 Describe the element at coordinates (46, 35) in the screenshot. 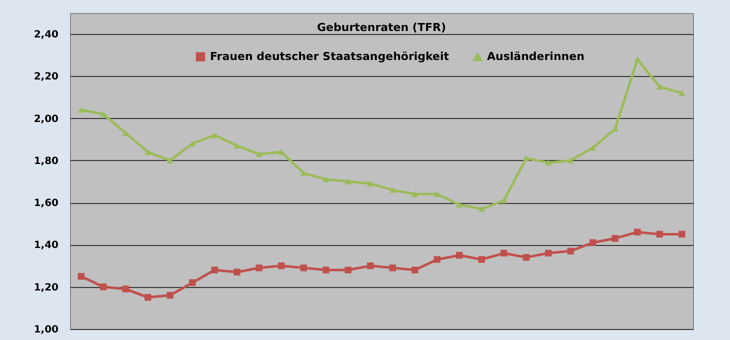

I see `y-tick-label: 2,40` at that location.